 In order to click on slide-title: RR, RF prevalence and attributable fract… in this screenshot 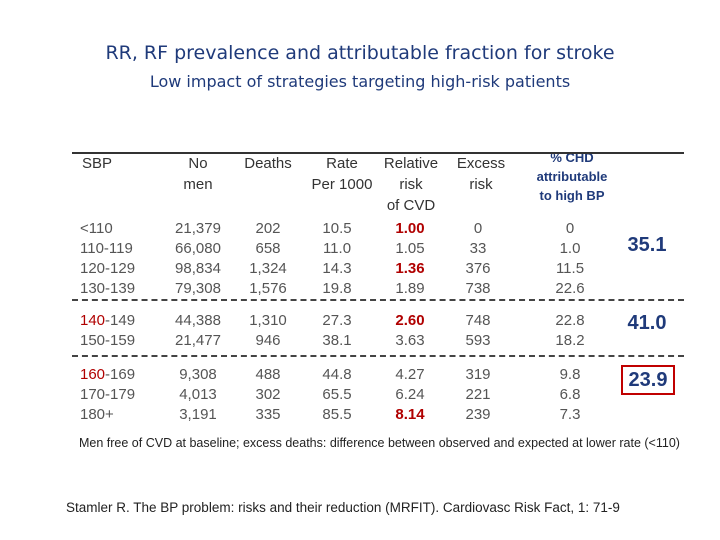, I will do `click(360, 53)`.